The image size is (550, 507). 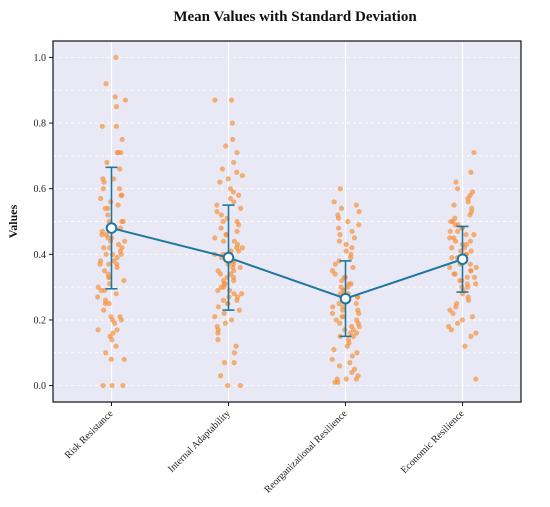 What do you see at coordinates (199, 441) in the screenshot?
I see `x-tick-label: Internal Adaptability` at bounding box center [199, 441].